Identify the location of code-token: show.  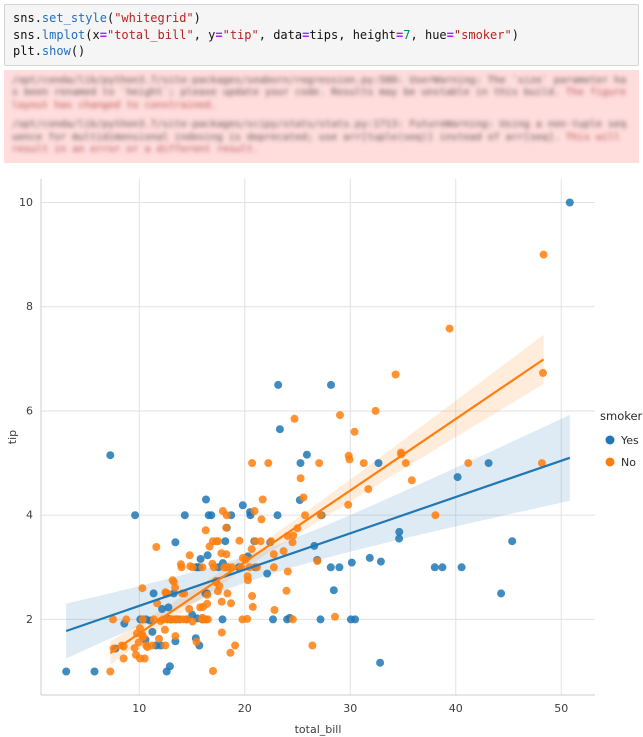
(56, 51).